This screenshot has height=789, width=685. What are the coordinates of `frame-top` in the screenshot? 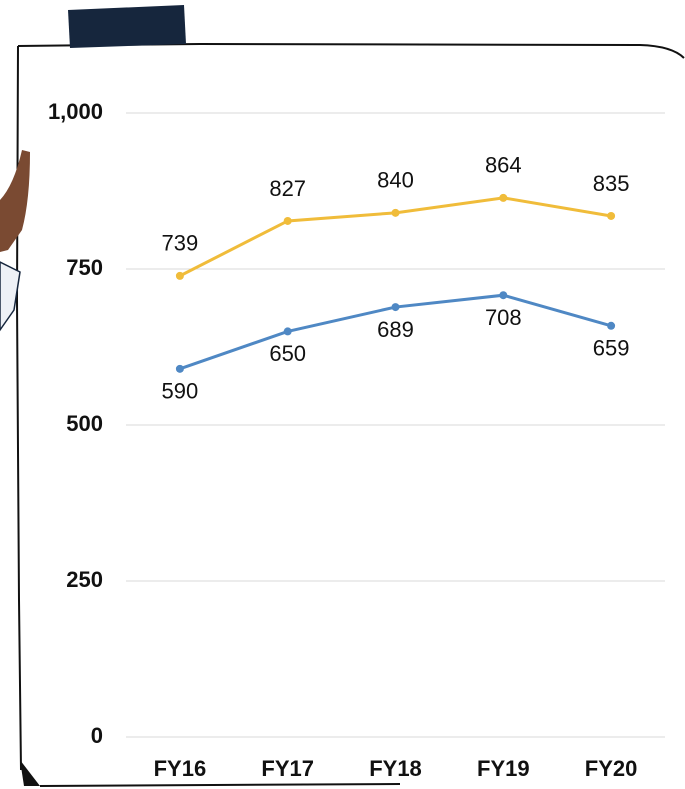 It's located at (351, 50).